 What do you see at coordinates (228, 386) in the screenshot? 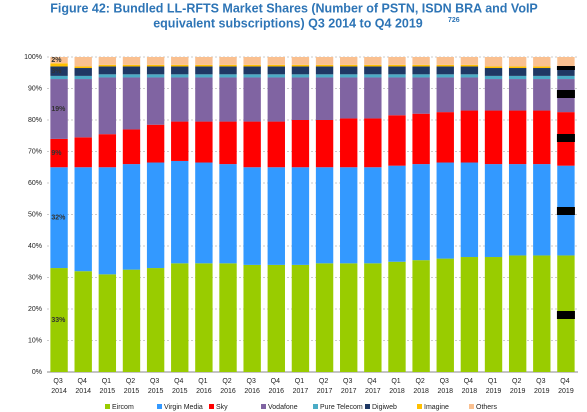
I see `x-tick-label: Q2 2016` at bounding box center [228, 386].